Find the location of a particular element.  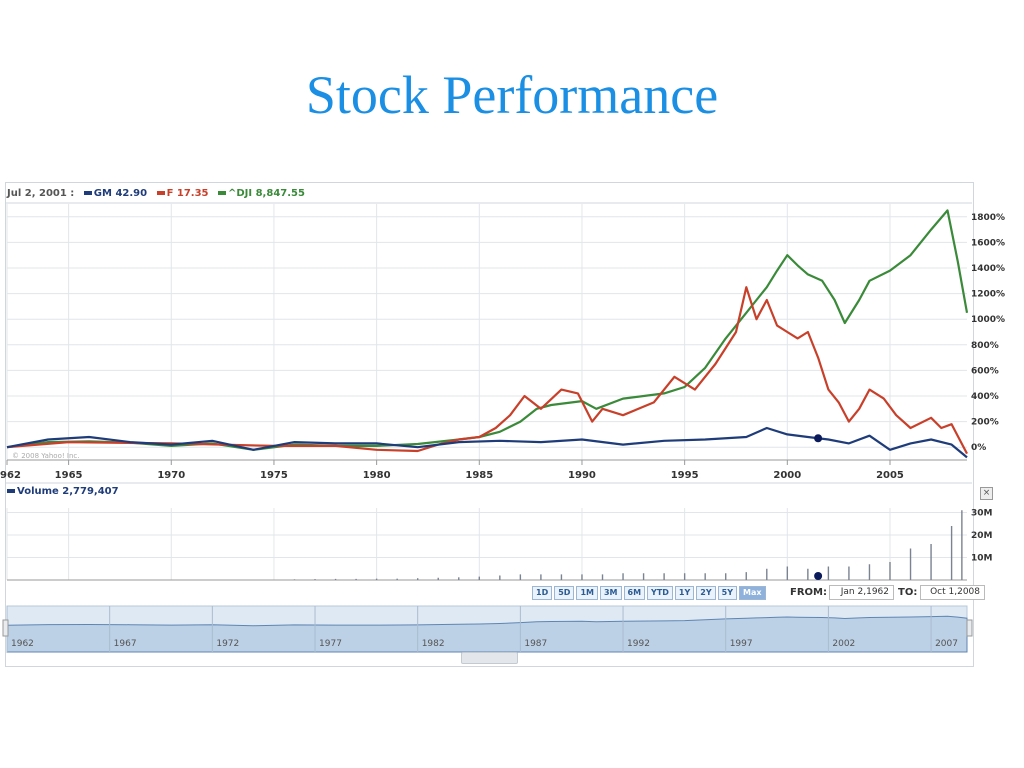

volume-marker is located at coordinates (818, 576).